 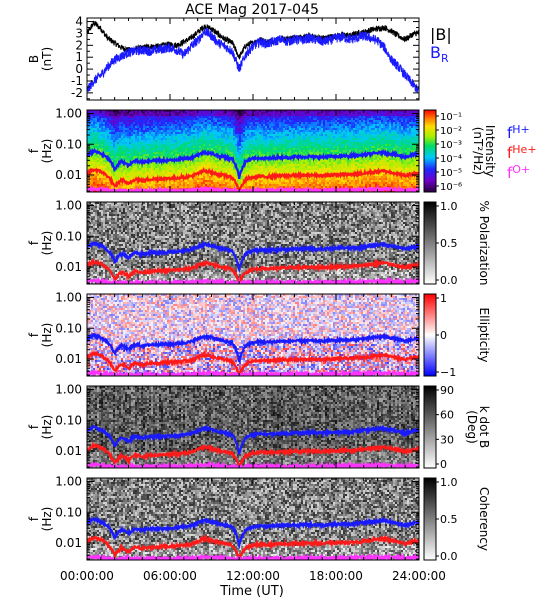 I want to click on y-tick-label: 0, so click(x=79, y=69).